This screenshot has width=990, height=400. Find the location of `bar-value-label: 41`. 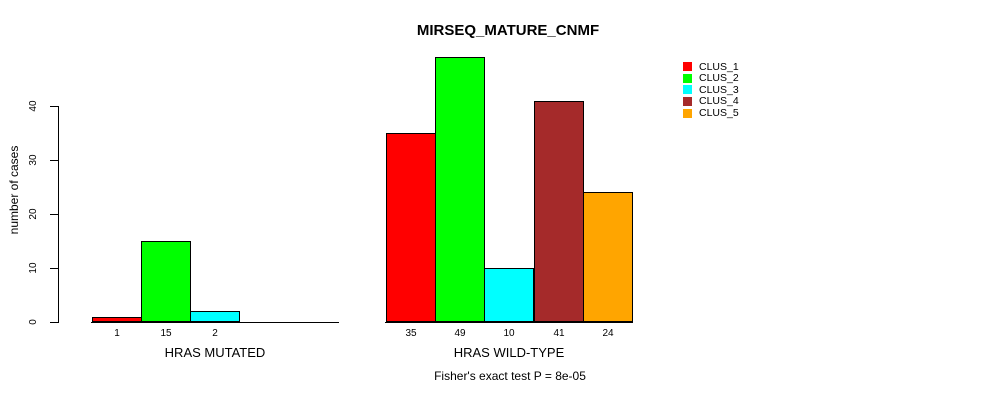

bar-value-label: 41 is located at coordinates (559, 333).